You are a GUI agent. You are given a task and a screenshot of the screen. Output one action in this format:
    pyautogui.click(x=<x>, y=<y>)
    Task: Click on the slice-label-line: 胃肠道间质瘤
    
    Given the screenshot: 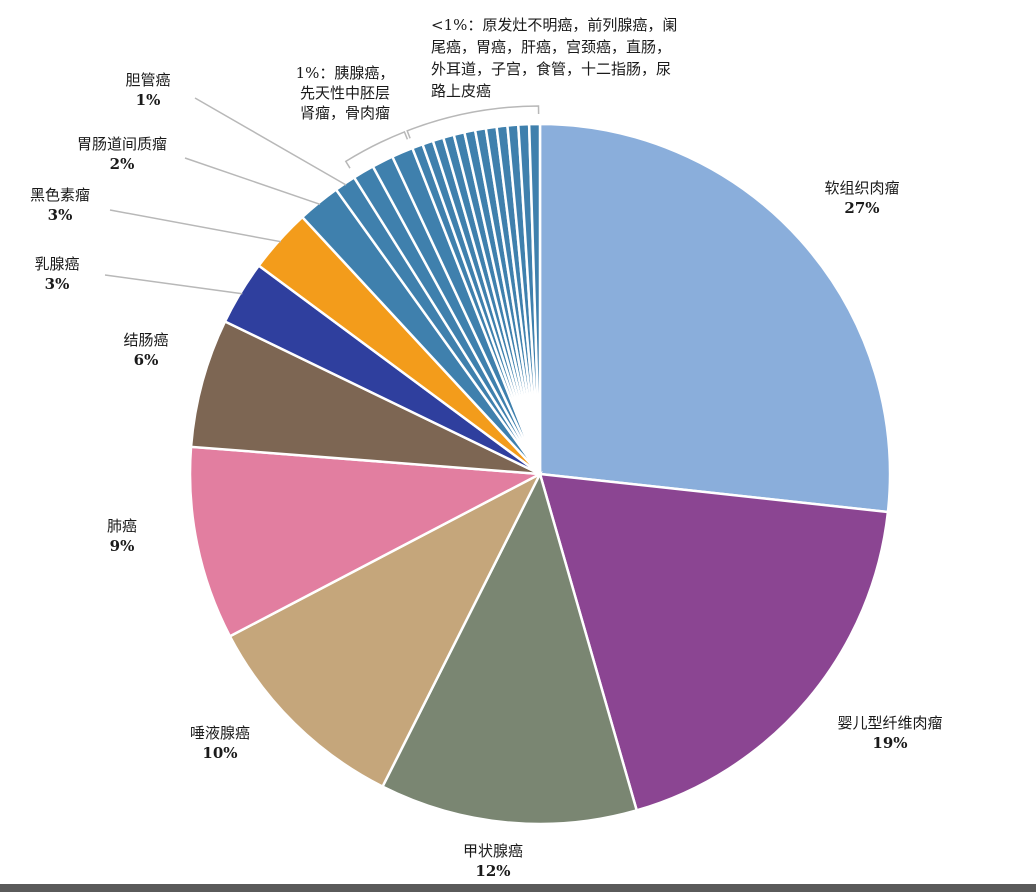 What is the action you would take?
    pyautogui.click(x=122, y=144)
    